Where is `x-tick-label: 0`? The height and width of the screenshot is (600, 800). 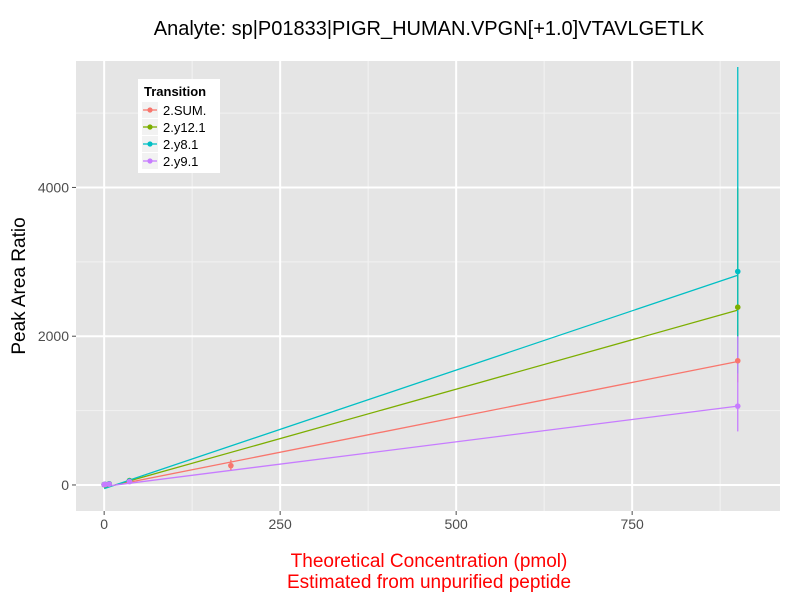
x-tick-label: 0 is located at coordinates (104, 524).